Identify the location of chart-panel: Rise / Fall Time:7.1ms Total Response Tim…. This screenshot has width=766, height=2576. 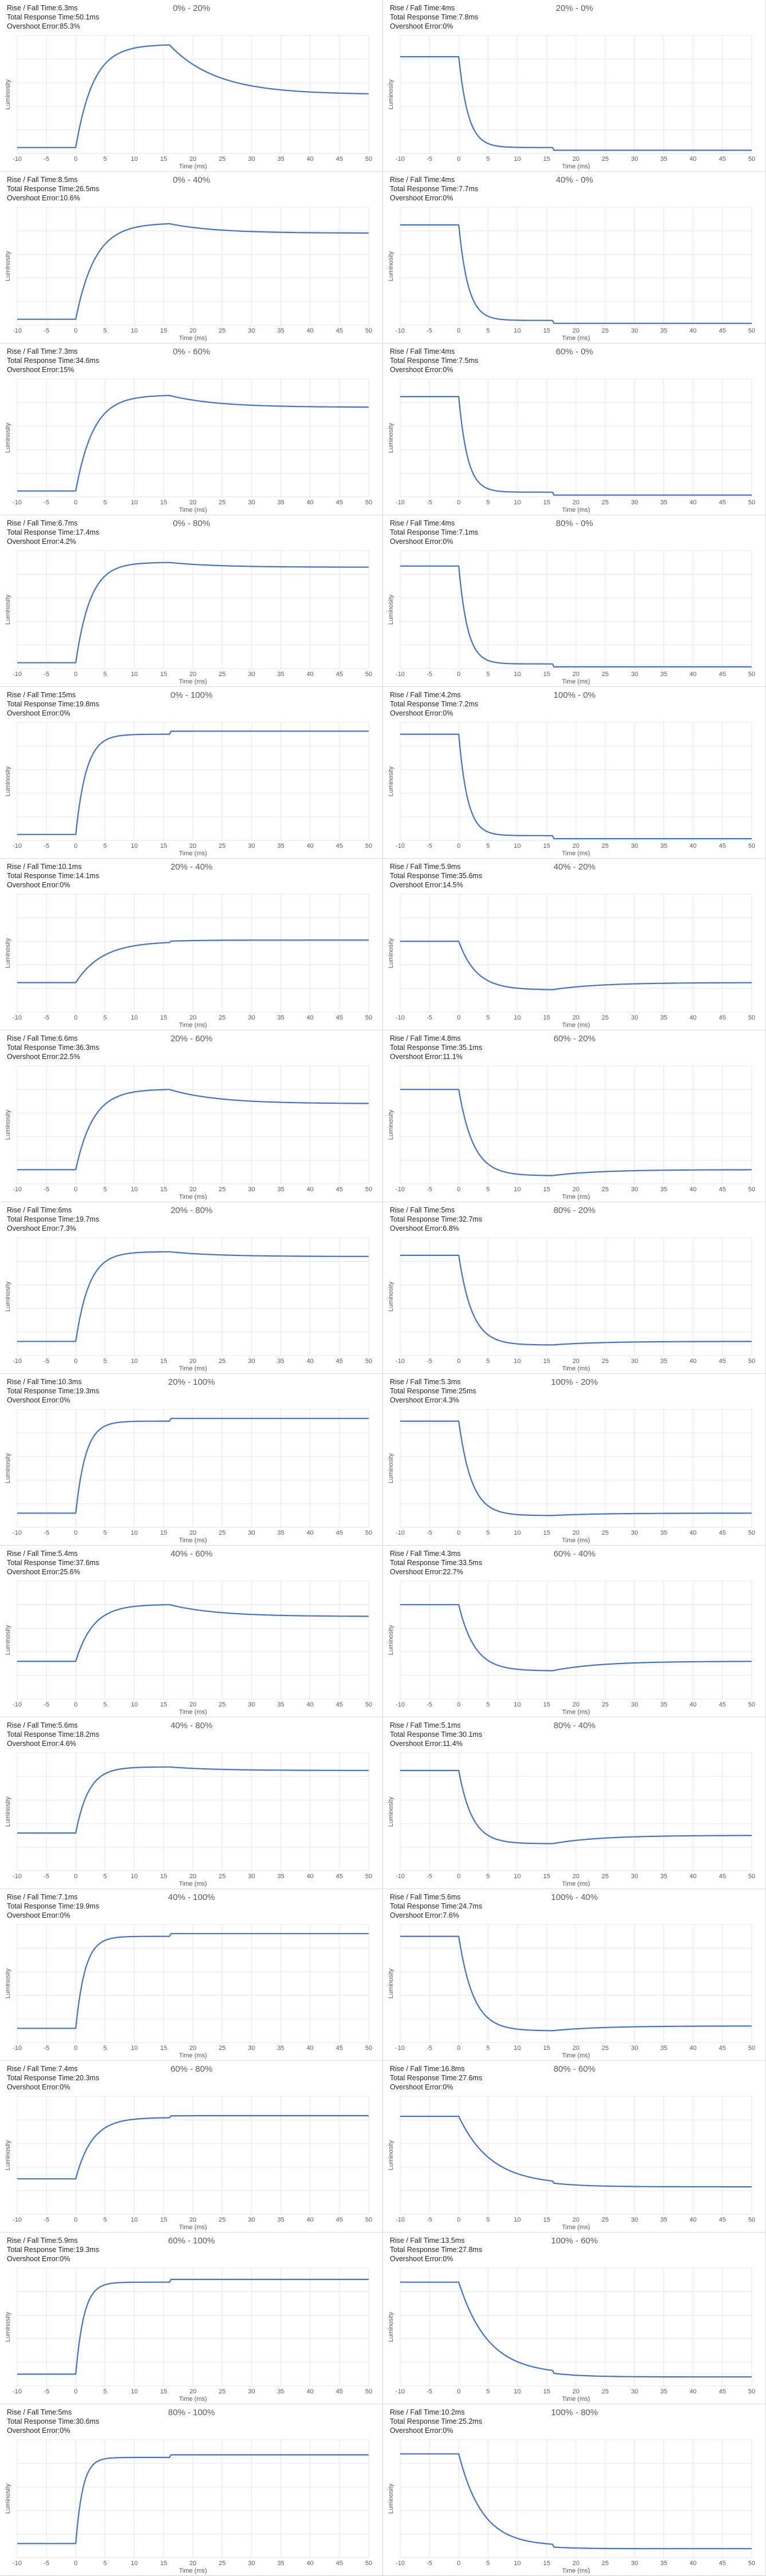
(191, 1975).